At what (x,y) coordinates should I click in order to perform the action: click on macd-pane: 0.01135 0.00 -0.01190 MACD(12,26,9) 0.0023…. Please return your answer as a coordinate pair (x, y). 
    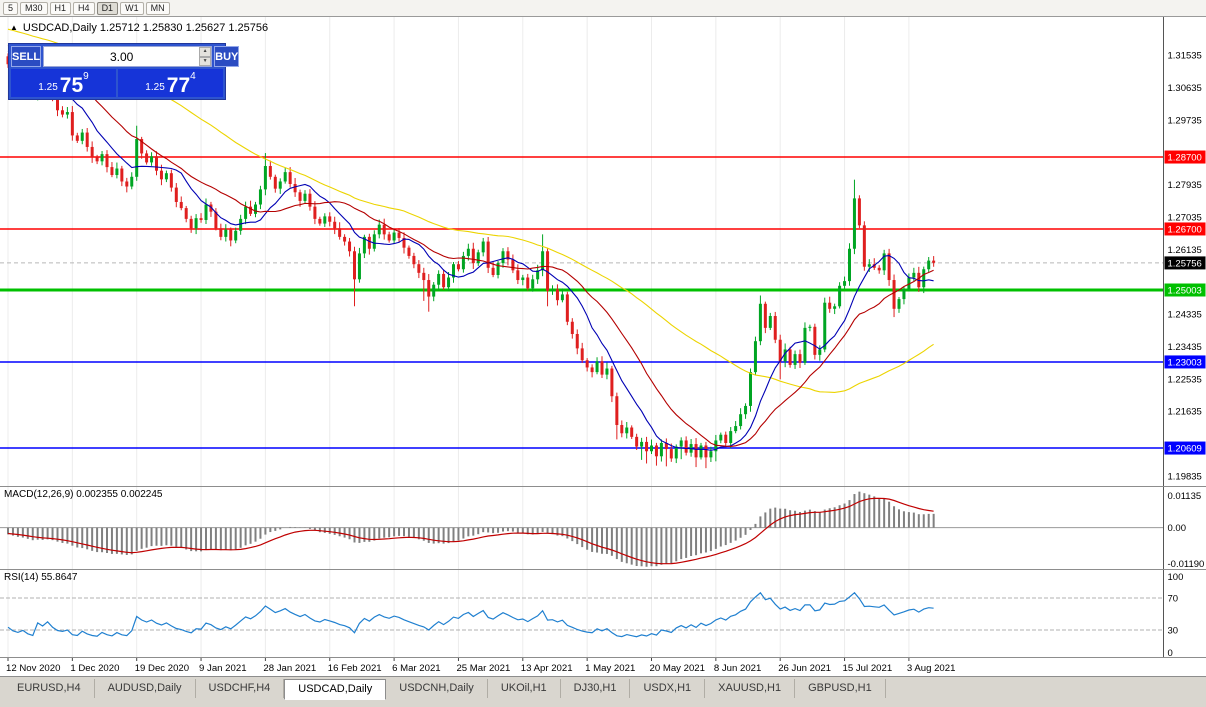
    Looking at the image, I should click on (603, 528).